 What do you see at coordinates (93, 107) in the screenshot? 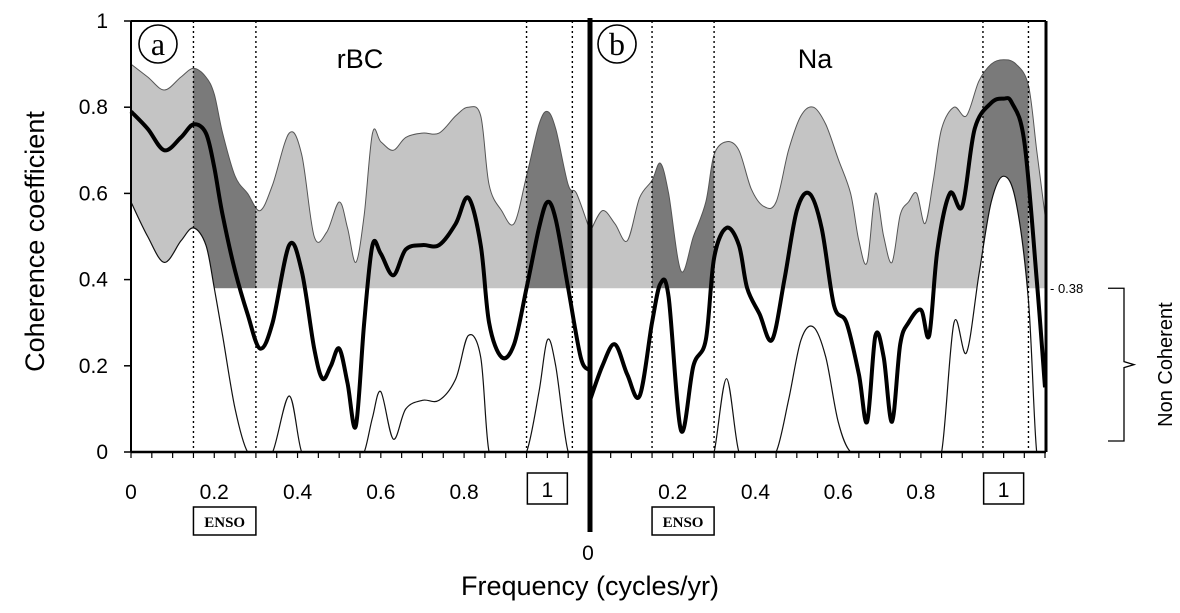
I see `y-tick-label: 0.8` at bounding box center [93, 107].